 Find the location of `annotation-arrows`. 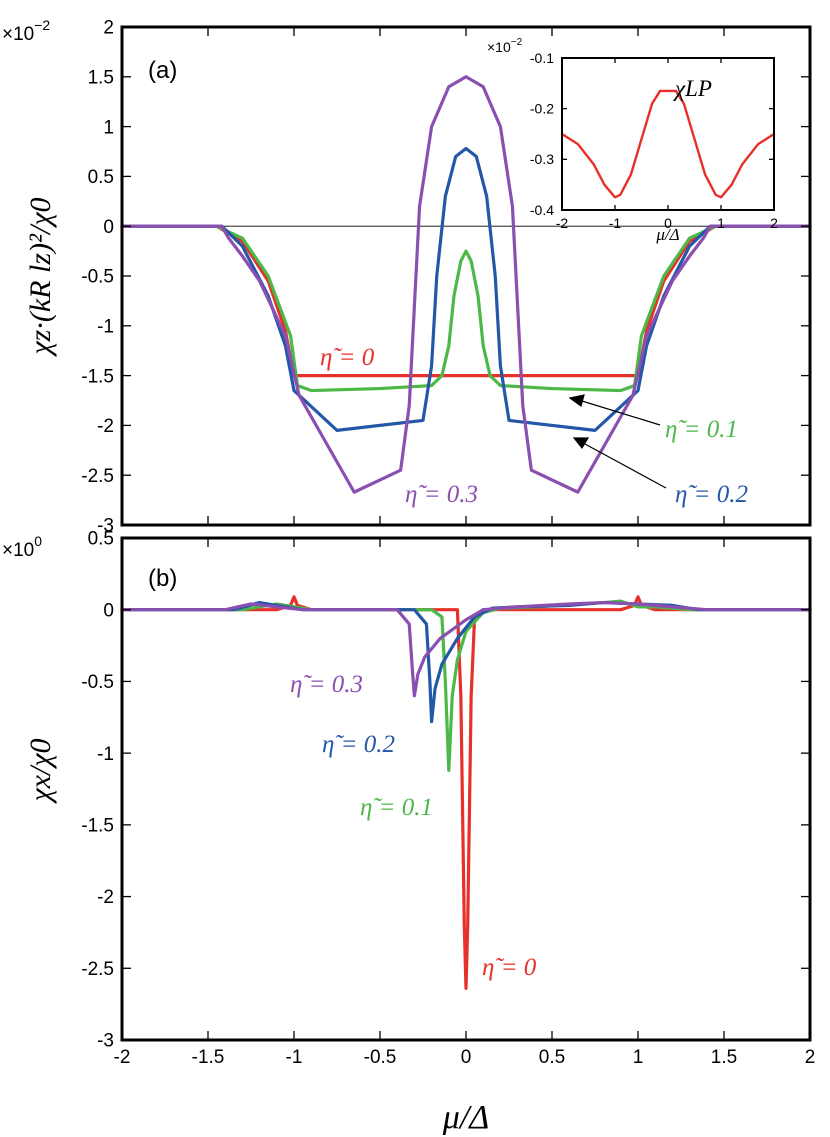

annotation-arrows is located at coordinates (617, 441).